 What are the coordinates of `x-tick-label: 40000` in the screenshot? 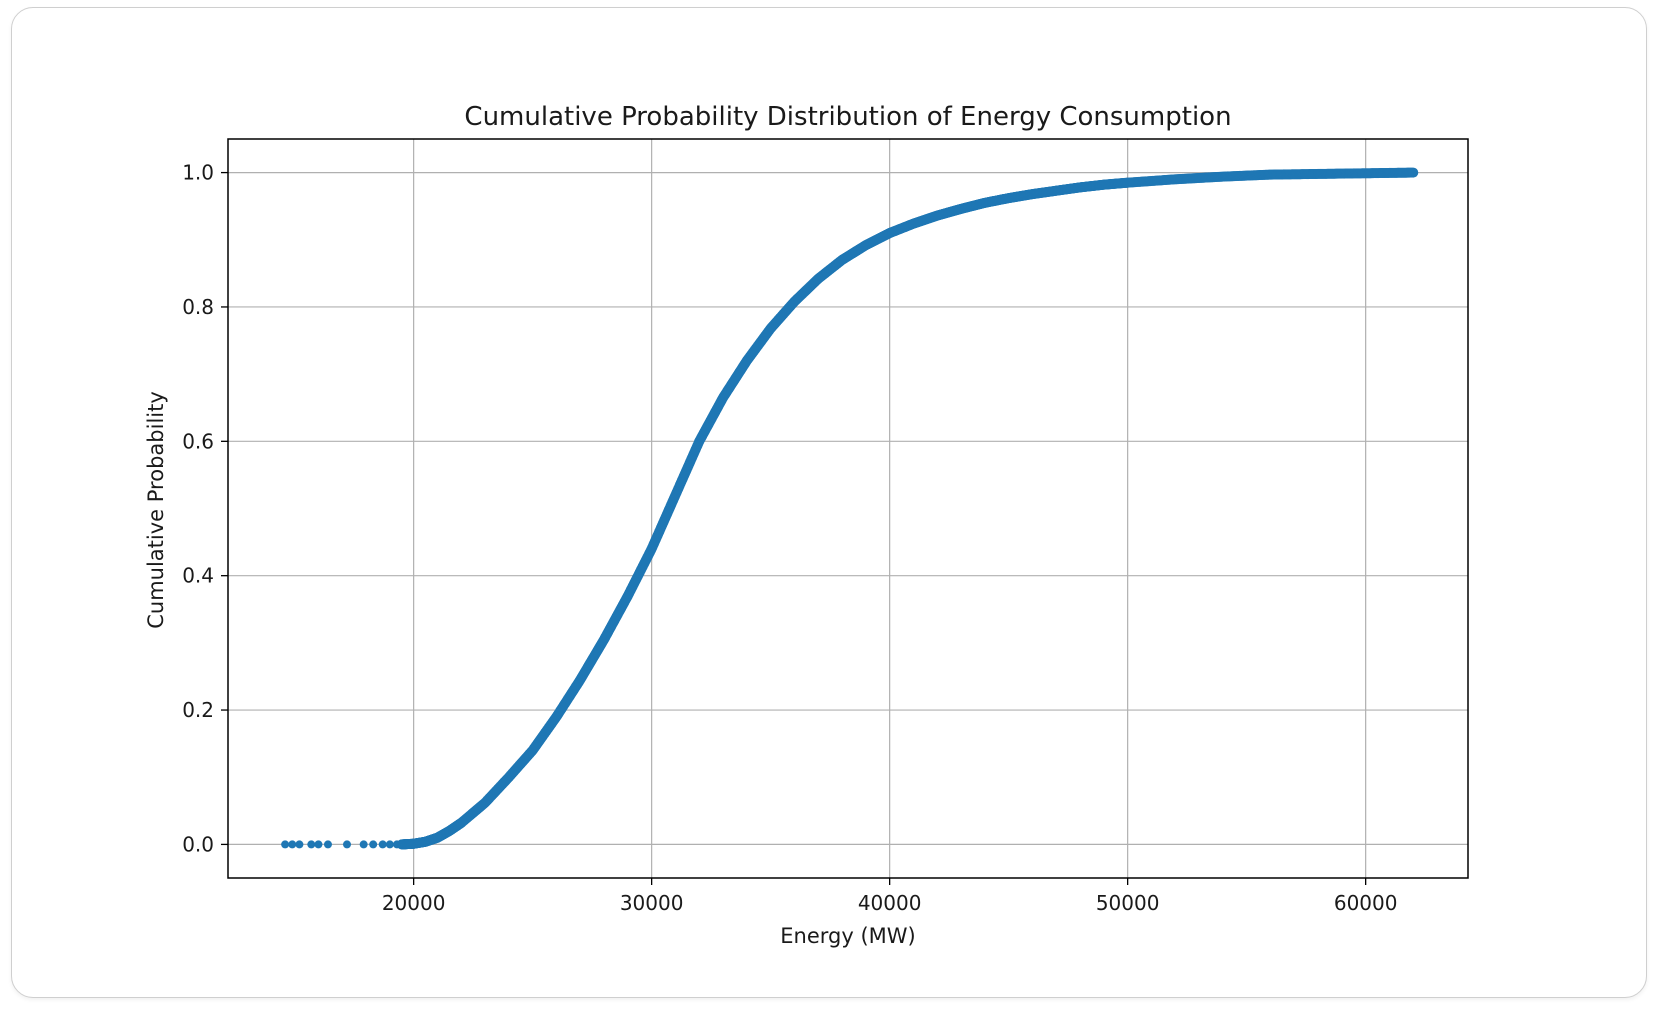 It's located at (890, 903).